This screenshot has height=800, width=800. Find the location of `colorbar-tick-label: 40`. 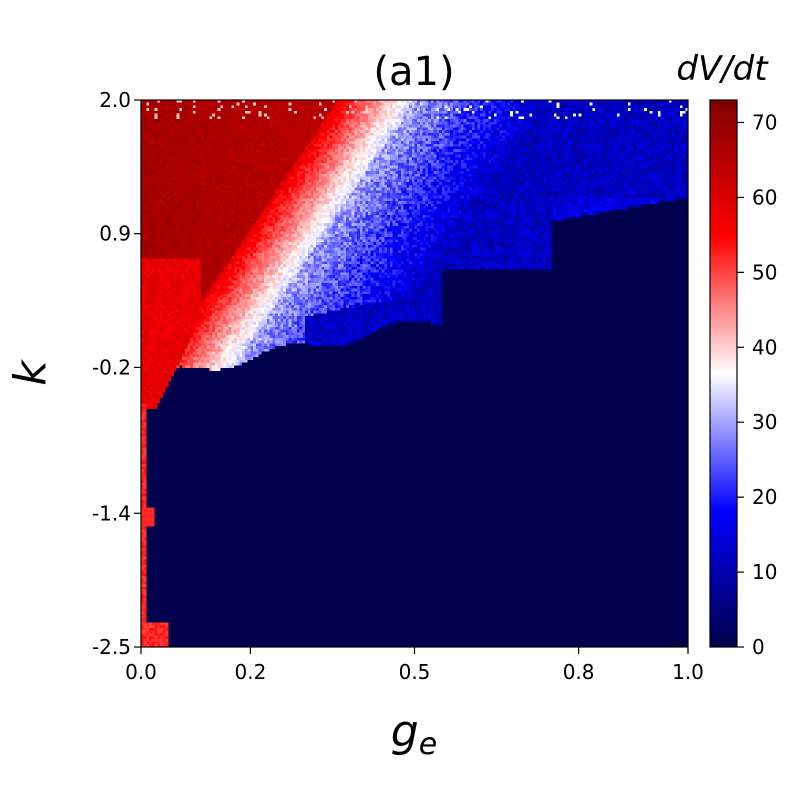

colorbar-tick-label: 40 is located at coordinates (764, 347).